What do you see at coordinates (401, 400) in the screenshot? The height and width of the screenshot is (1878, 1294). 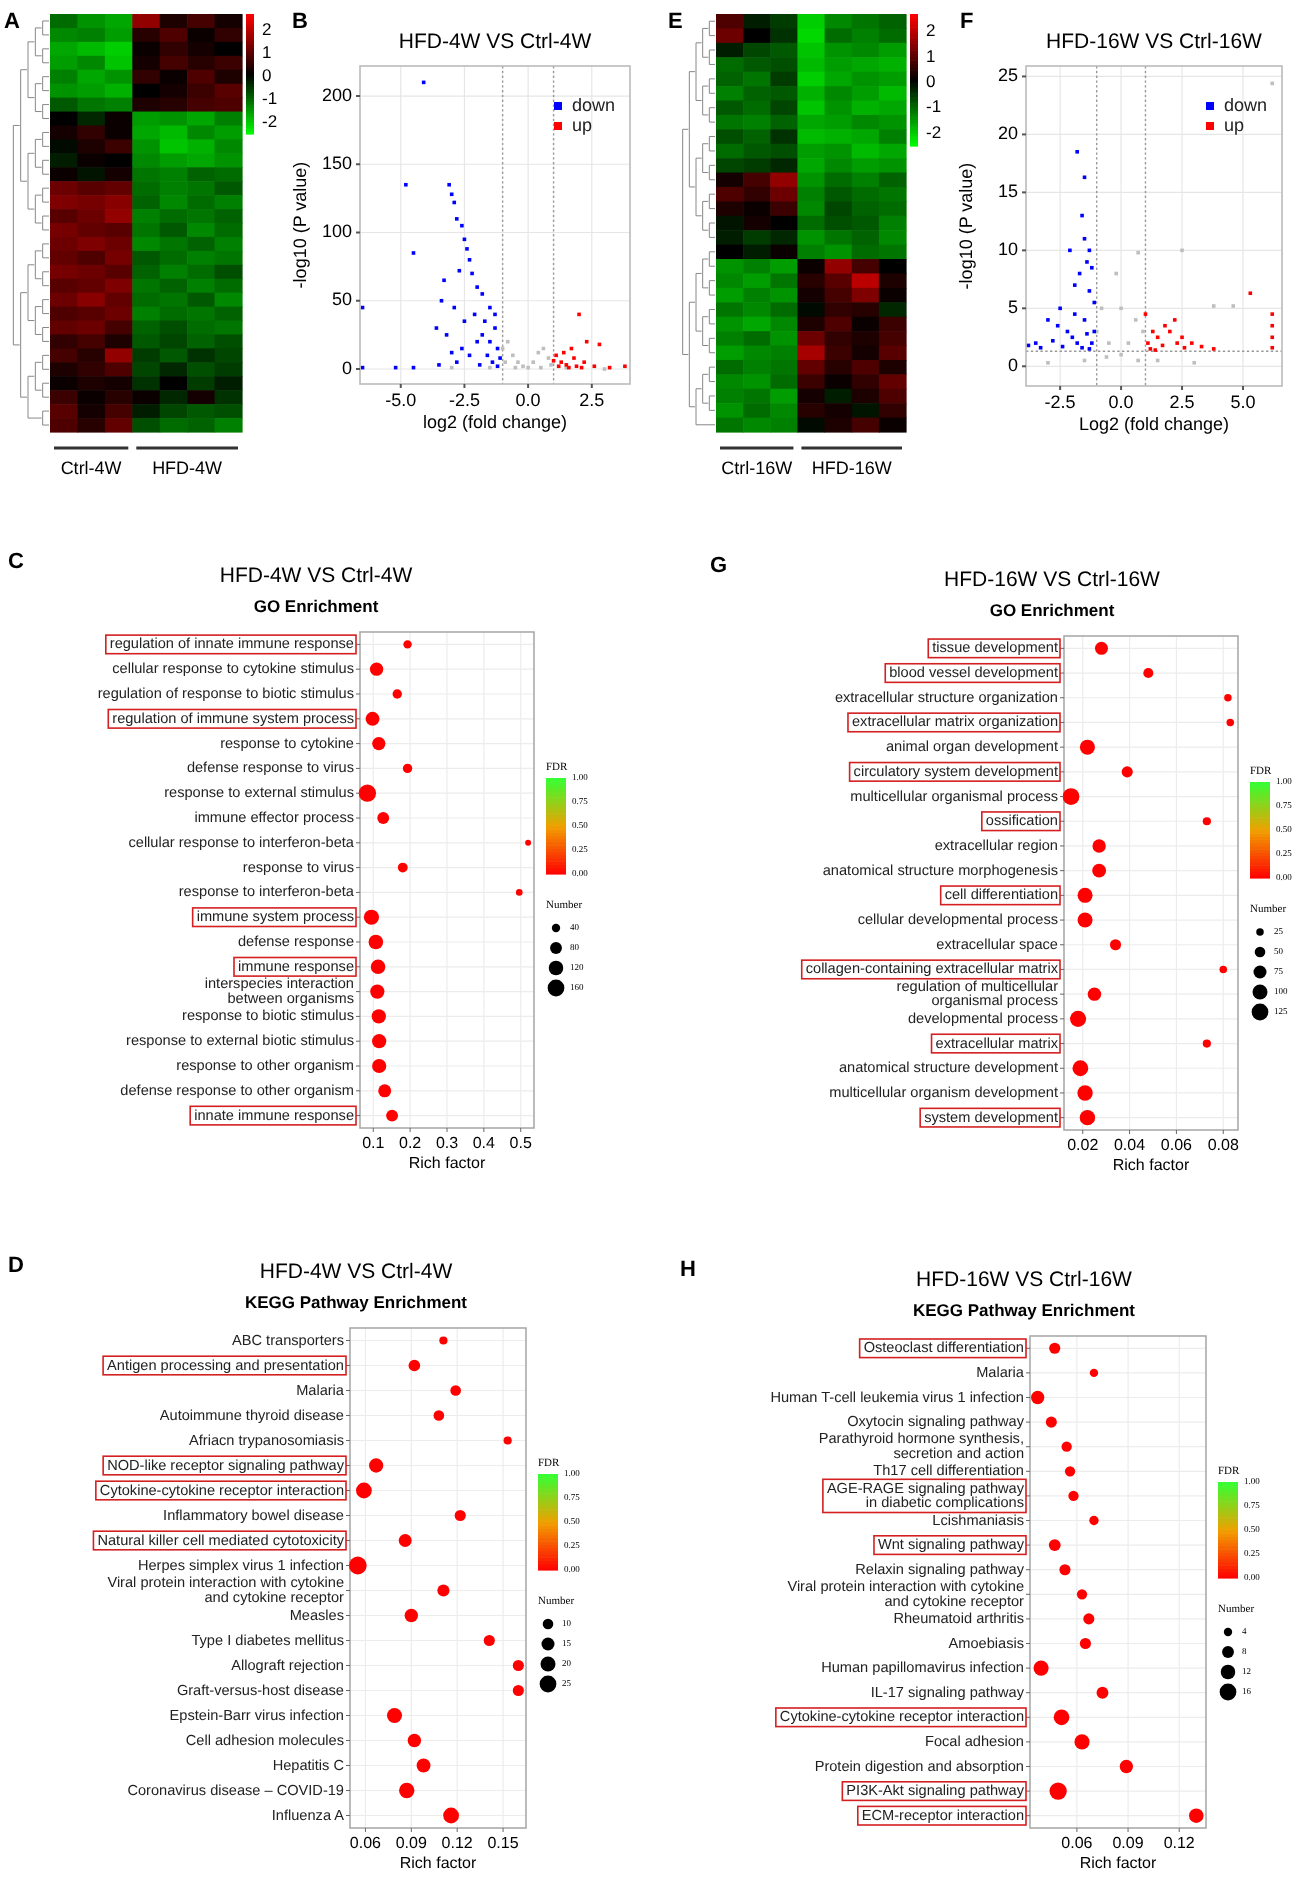 I see `x-tick-label: -5.0` at bounding box center [401, 400].